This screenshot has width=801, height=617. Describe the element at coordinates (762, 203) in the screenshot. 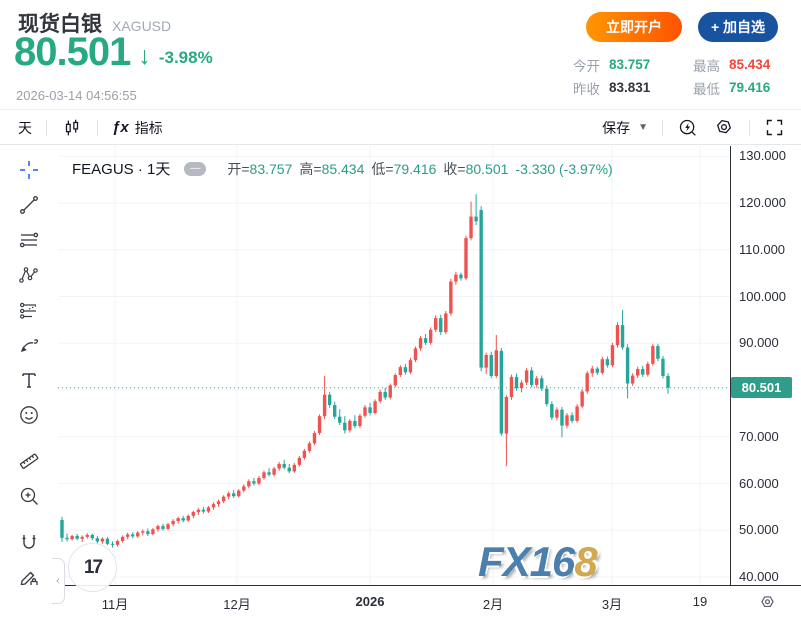

I see `price-axis-label: 120.000` at that location.